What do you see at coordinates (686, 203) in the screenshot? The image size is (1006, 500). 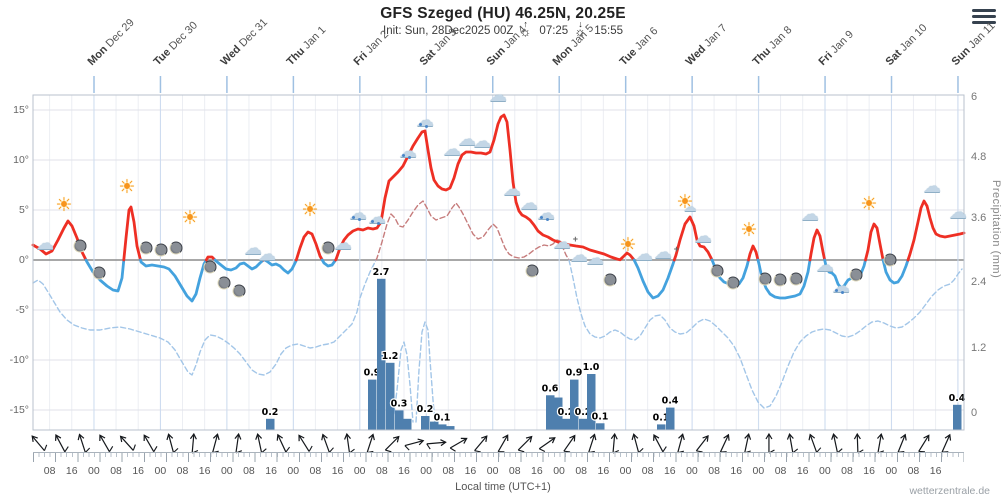 I see `sun-cloud-icon: ☀ ☁` at bounding box center [686, 203].